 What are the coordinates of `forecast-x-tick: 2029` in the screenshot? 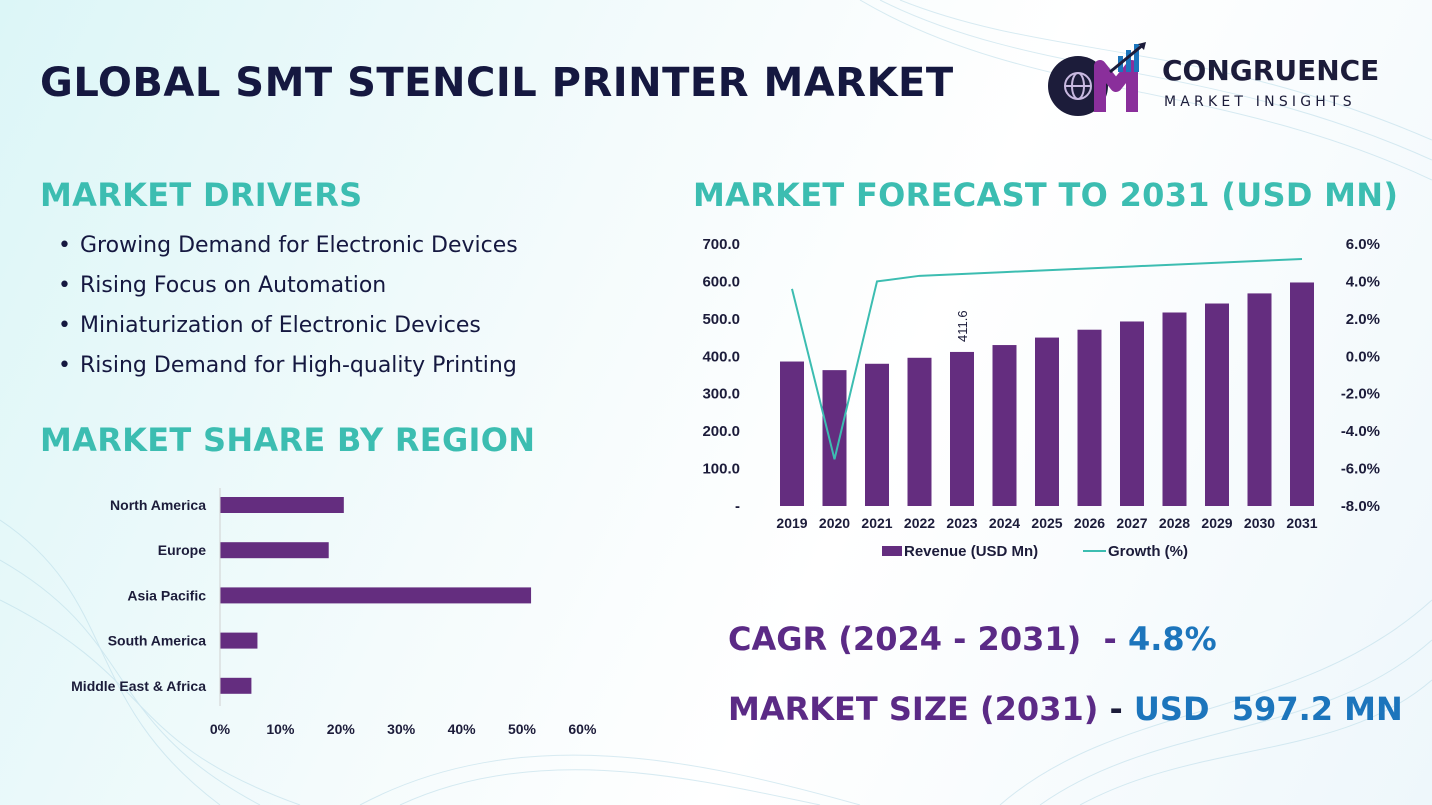 It's located at (1216, 523).